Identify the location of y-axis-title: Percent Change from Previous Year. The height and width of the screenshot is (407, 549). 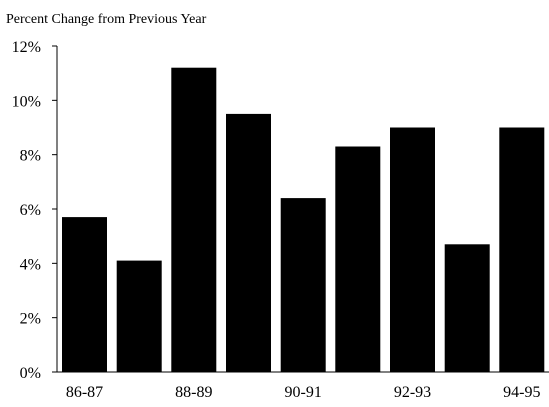
(106, 19).